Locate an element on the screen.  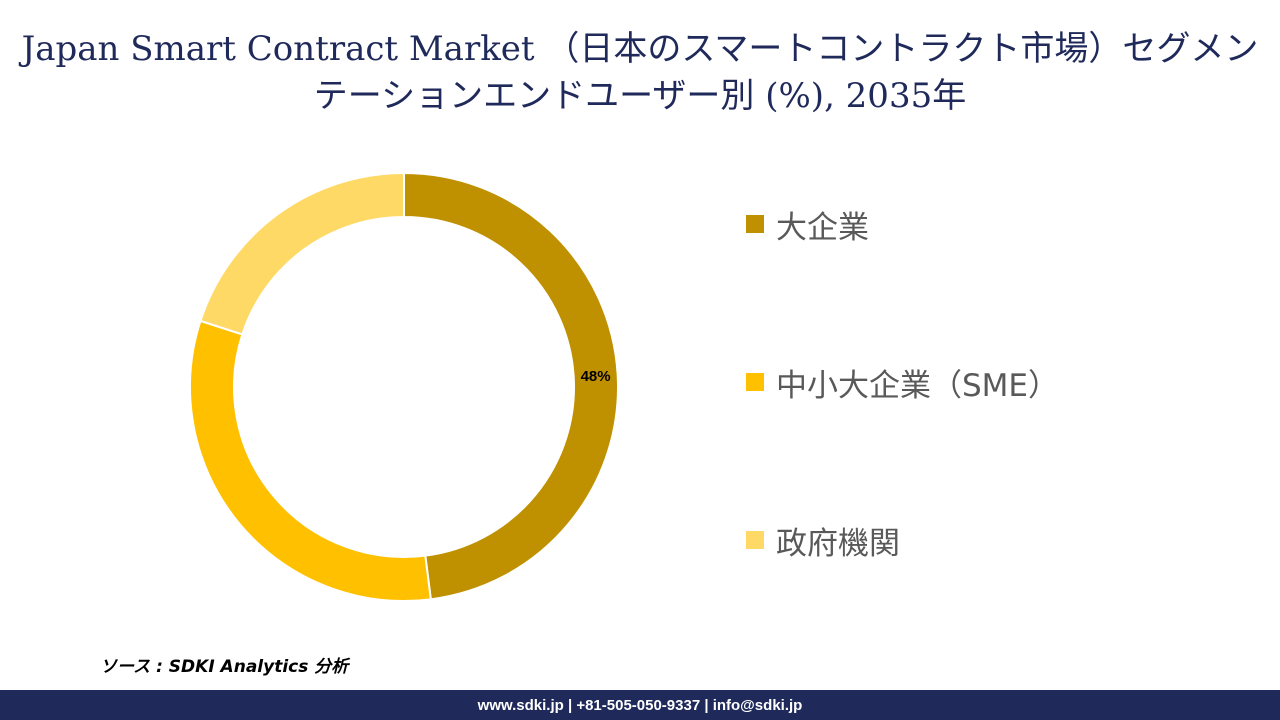
legend-label: 政府機関 is located at coordinates (838, 543).